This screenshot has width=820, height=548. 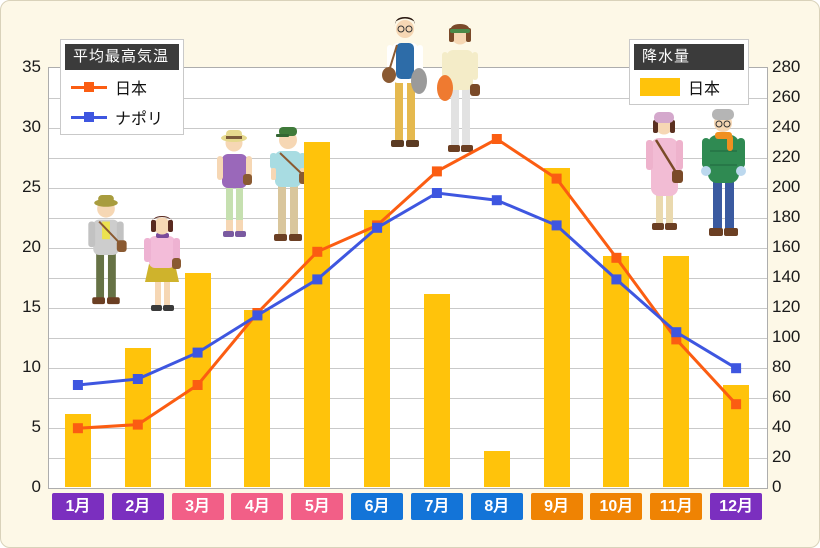 I want to click on autumn-clothes-pair-icon, so click(x=133, y=254).